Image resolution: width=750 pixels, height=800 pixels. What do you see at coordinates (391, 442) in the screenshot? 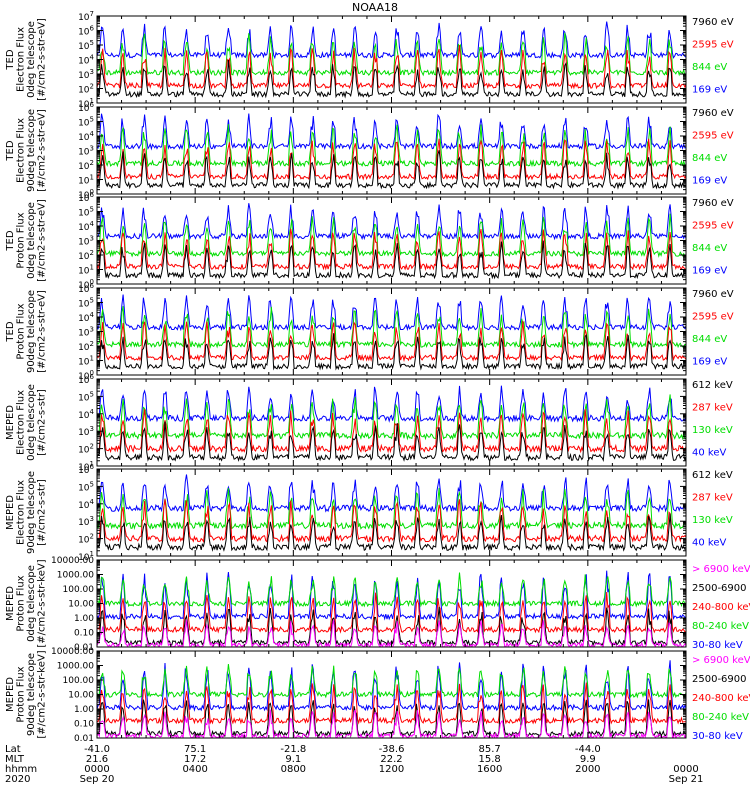
I see `trace-612-kev` at bounding box center [391, 442].